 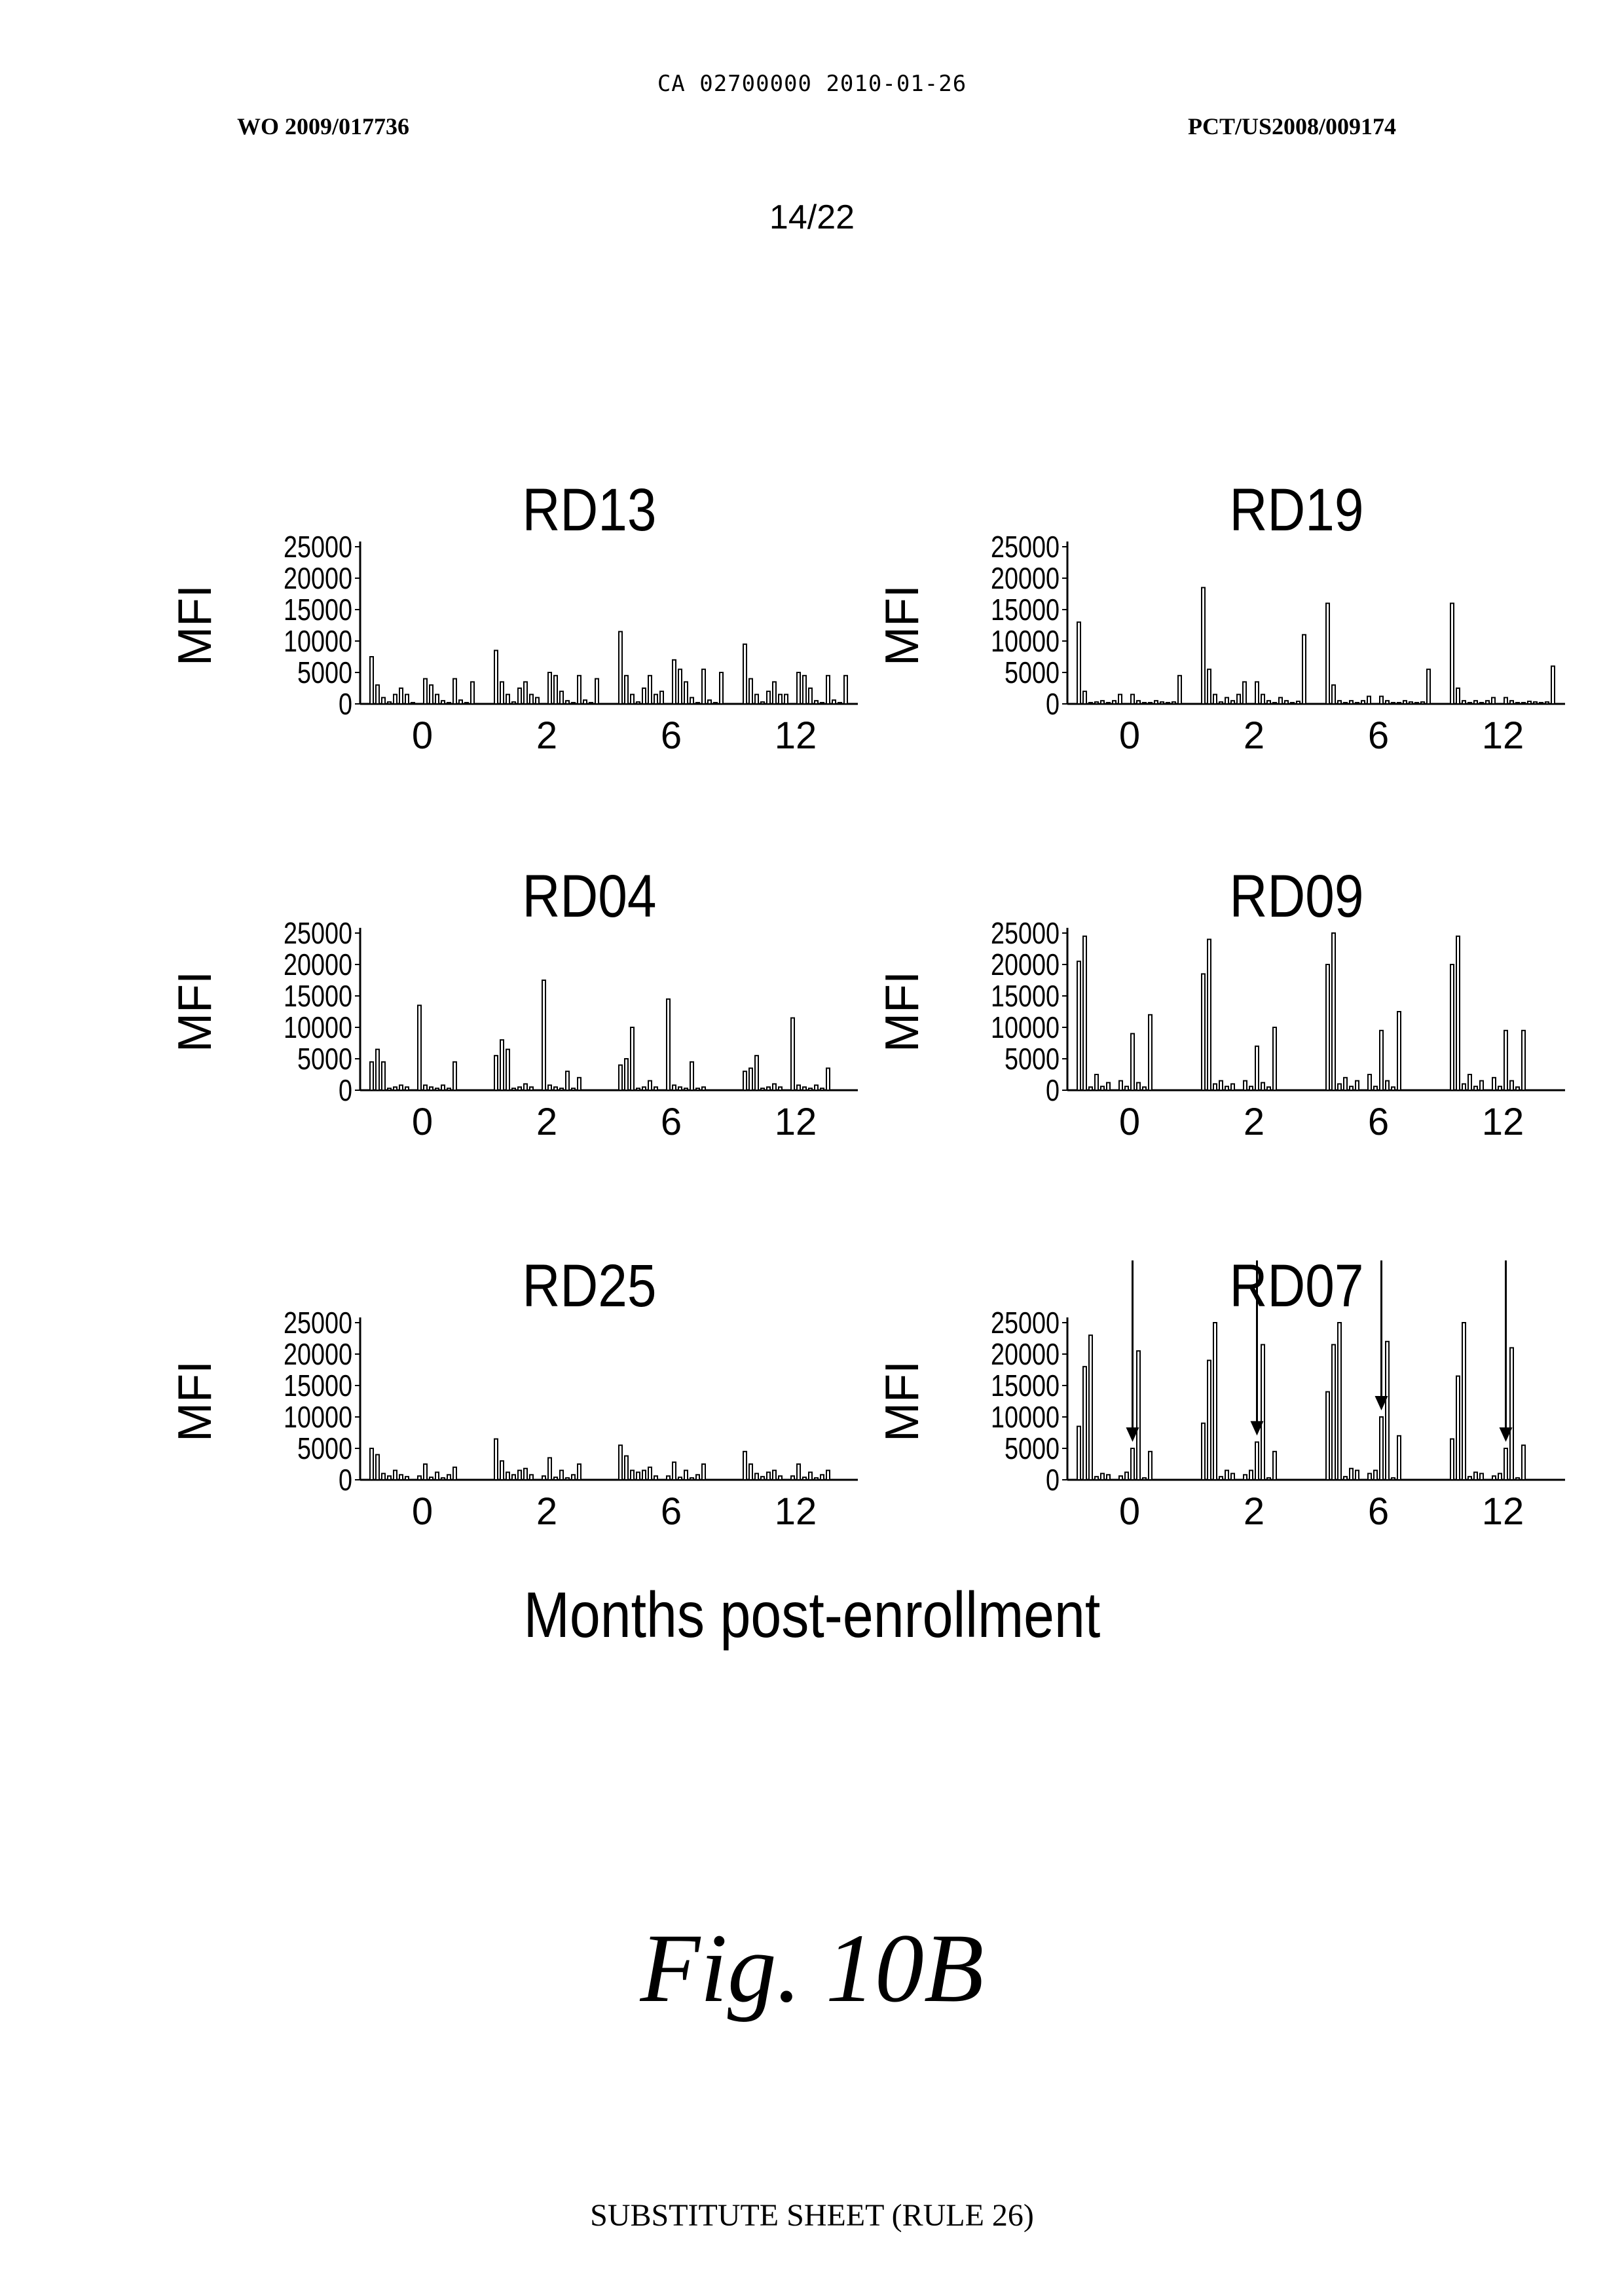 What do you see at coordinates (323, 126) in the screenshot?
I see `publication-number: WO 2009/017736` at bounding box center [323, 126].